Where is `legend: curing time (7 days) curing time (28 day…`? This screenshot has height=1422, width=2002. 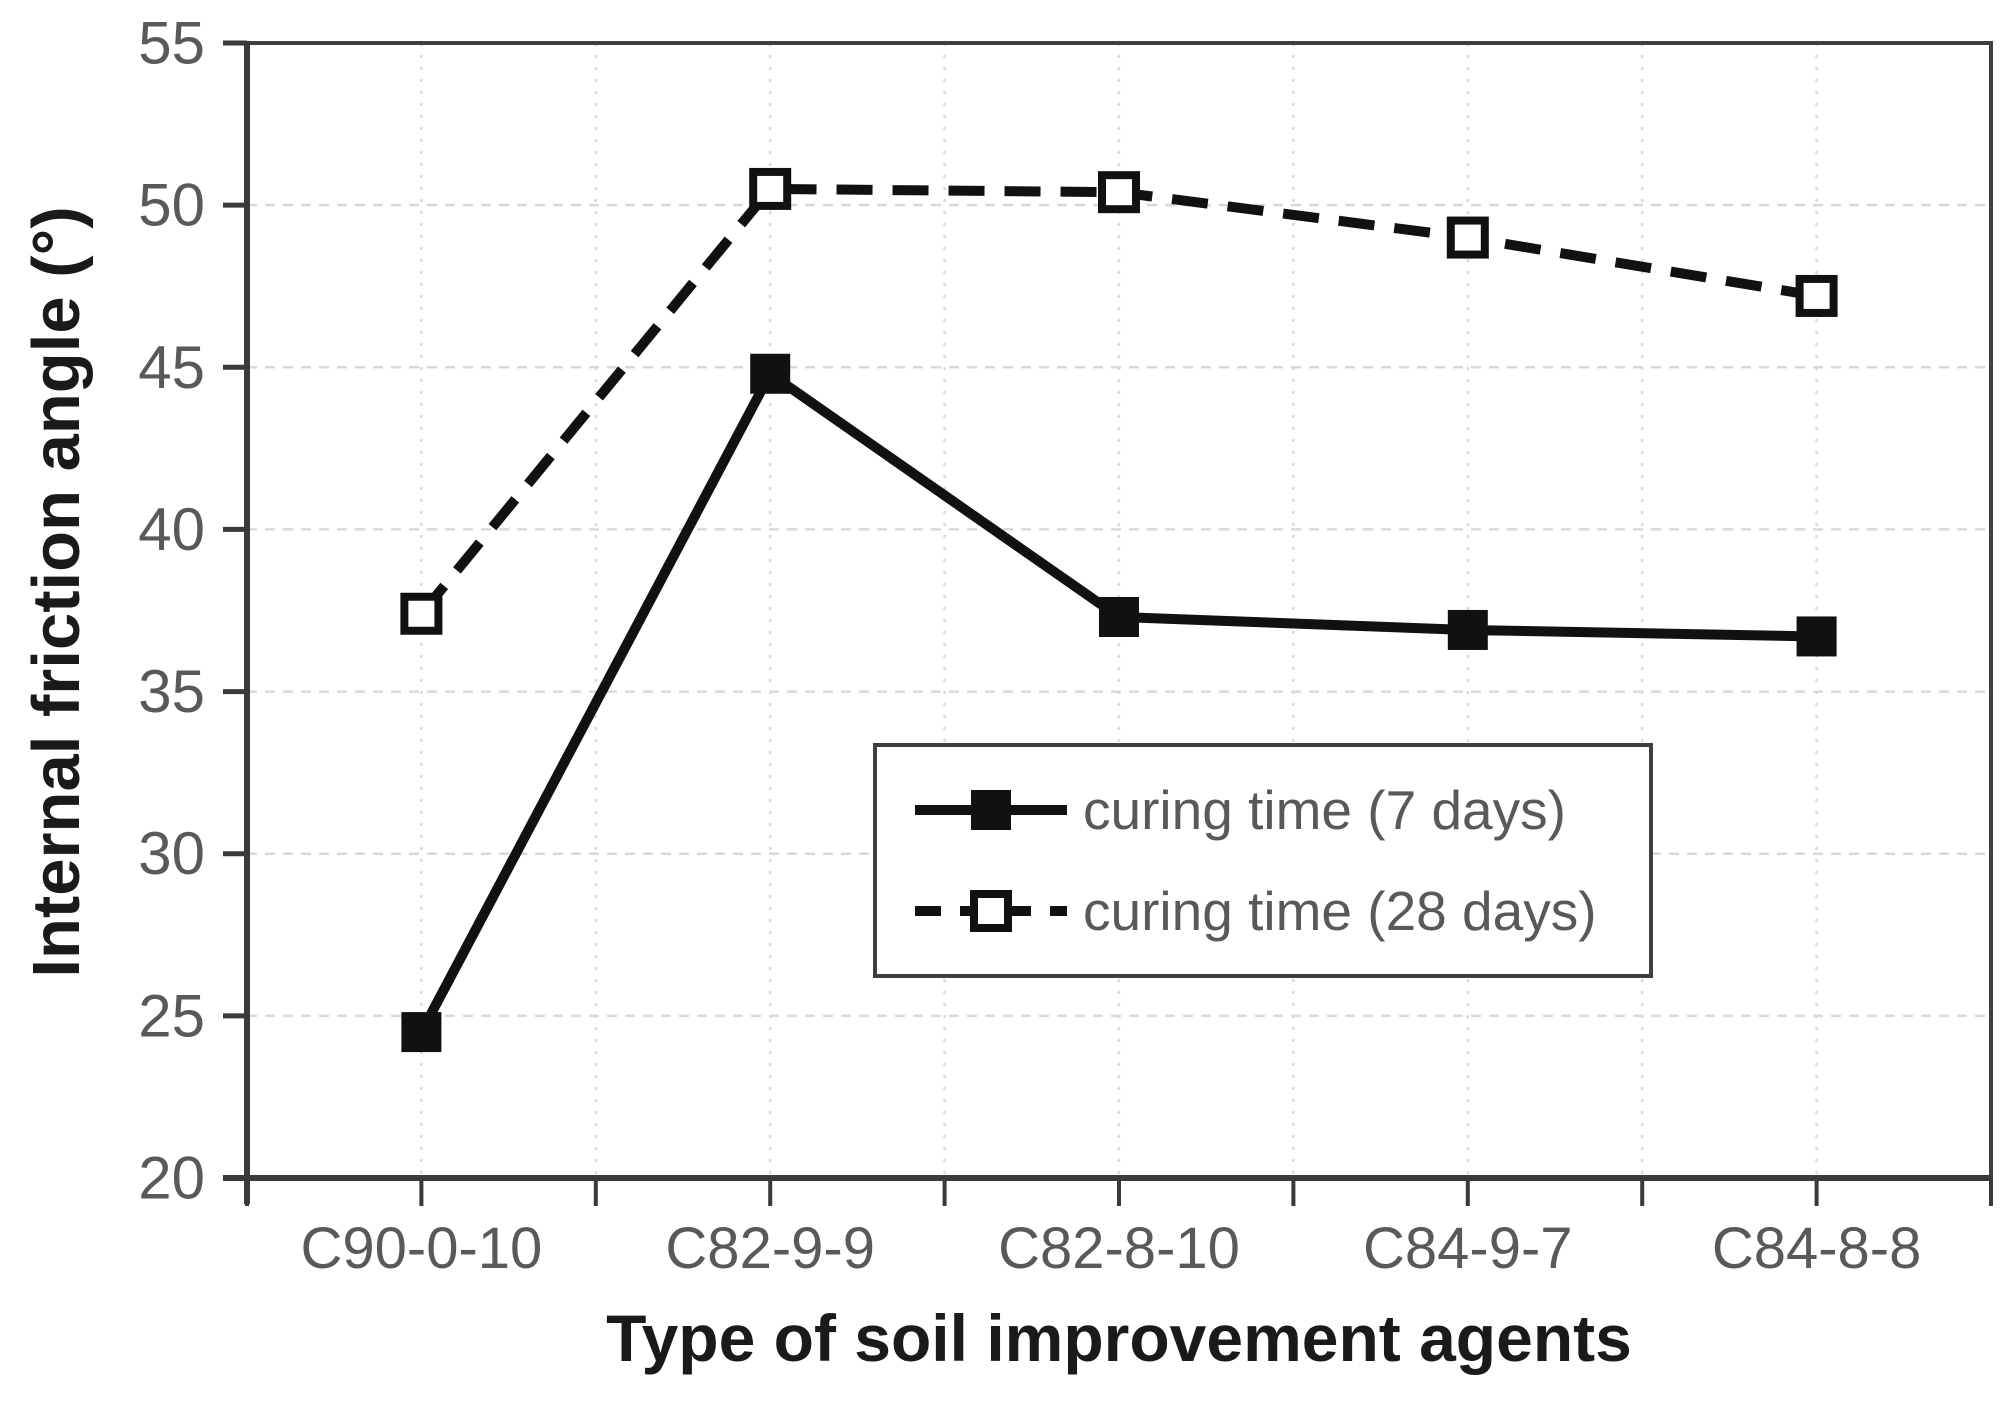
legend: curing time (7 days) curing time (28 day… is located at coordinates (1263, 860).